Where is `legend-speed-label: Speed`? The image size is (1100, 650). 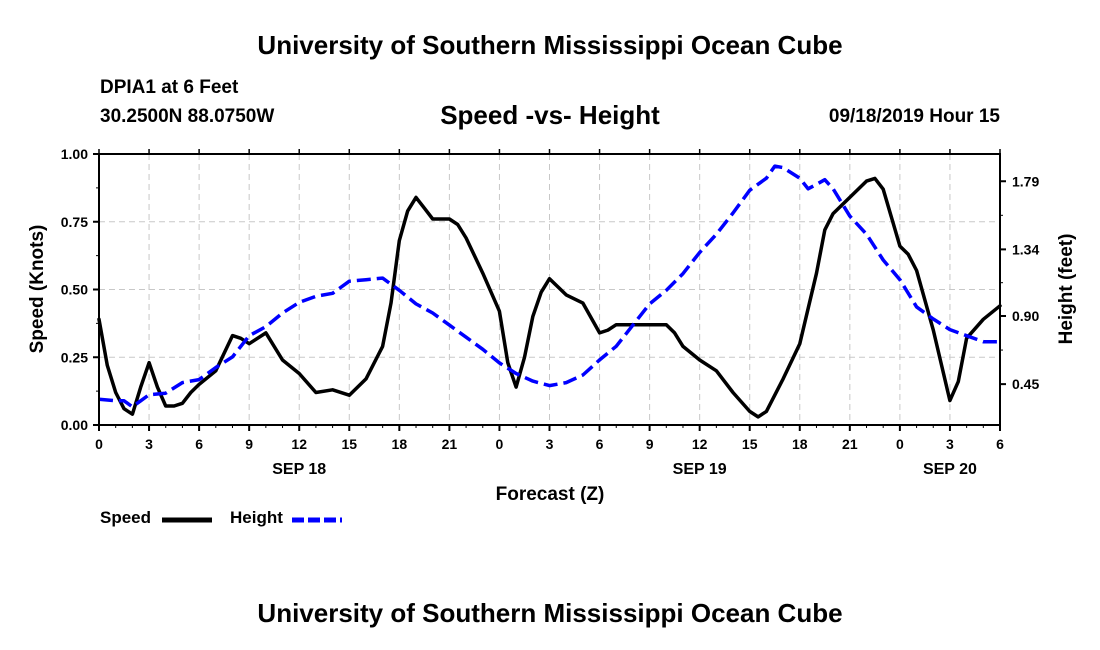
legend-speed-label: Speed is located at coordinates (126, 517).